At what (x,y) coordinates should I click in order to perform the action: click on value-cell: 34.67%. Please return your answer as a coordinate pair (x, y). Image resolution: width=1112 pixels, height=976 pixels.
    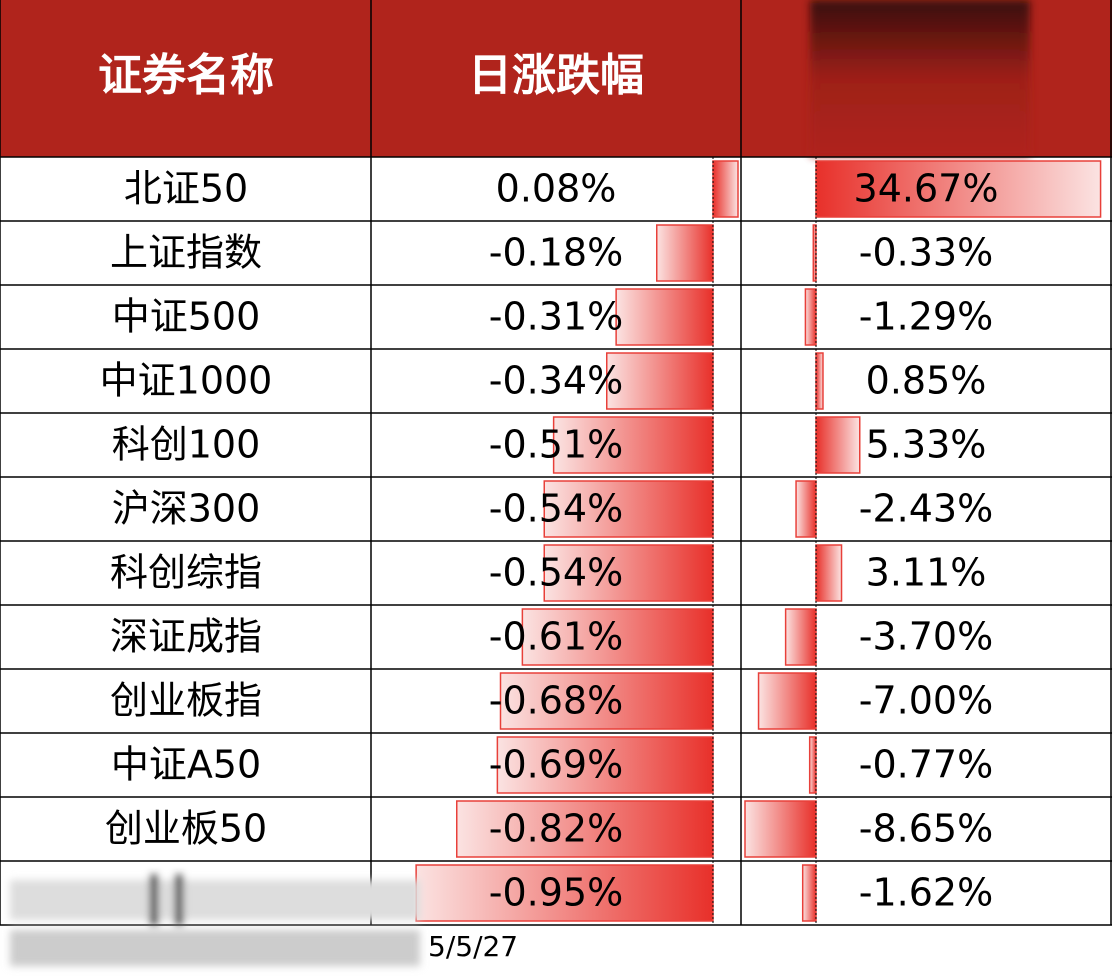
    Looking at the image, I should click on (926, 189).